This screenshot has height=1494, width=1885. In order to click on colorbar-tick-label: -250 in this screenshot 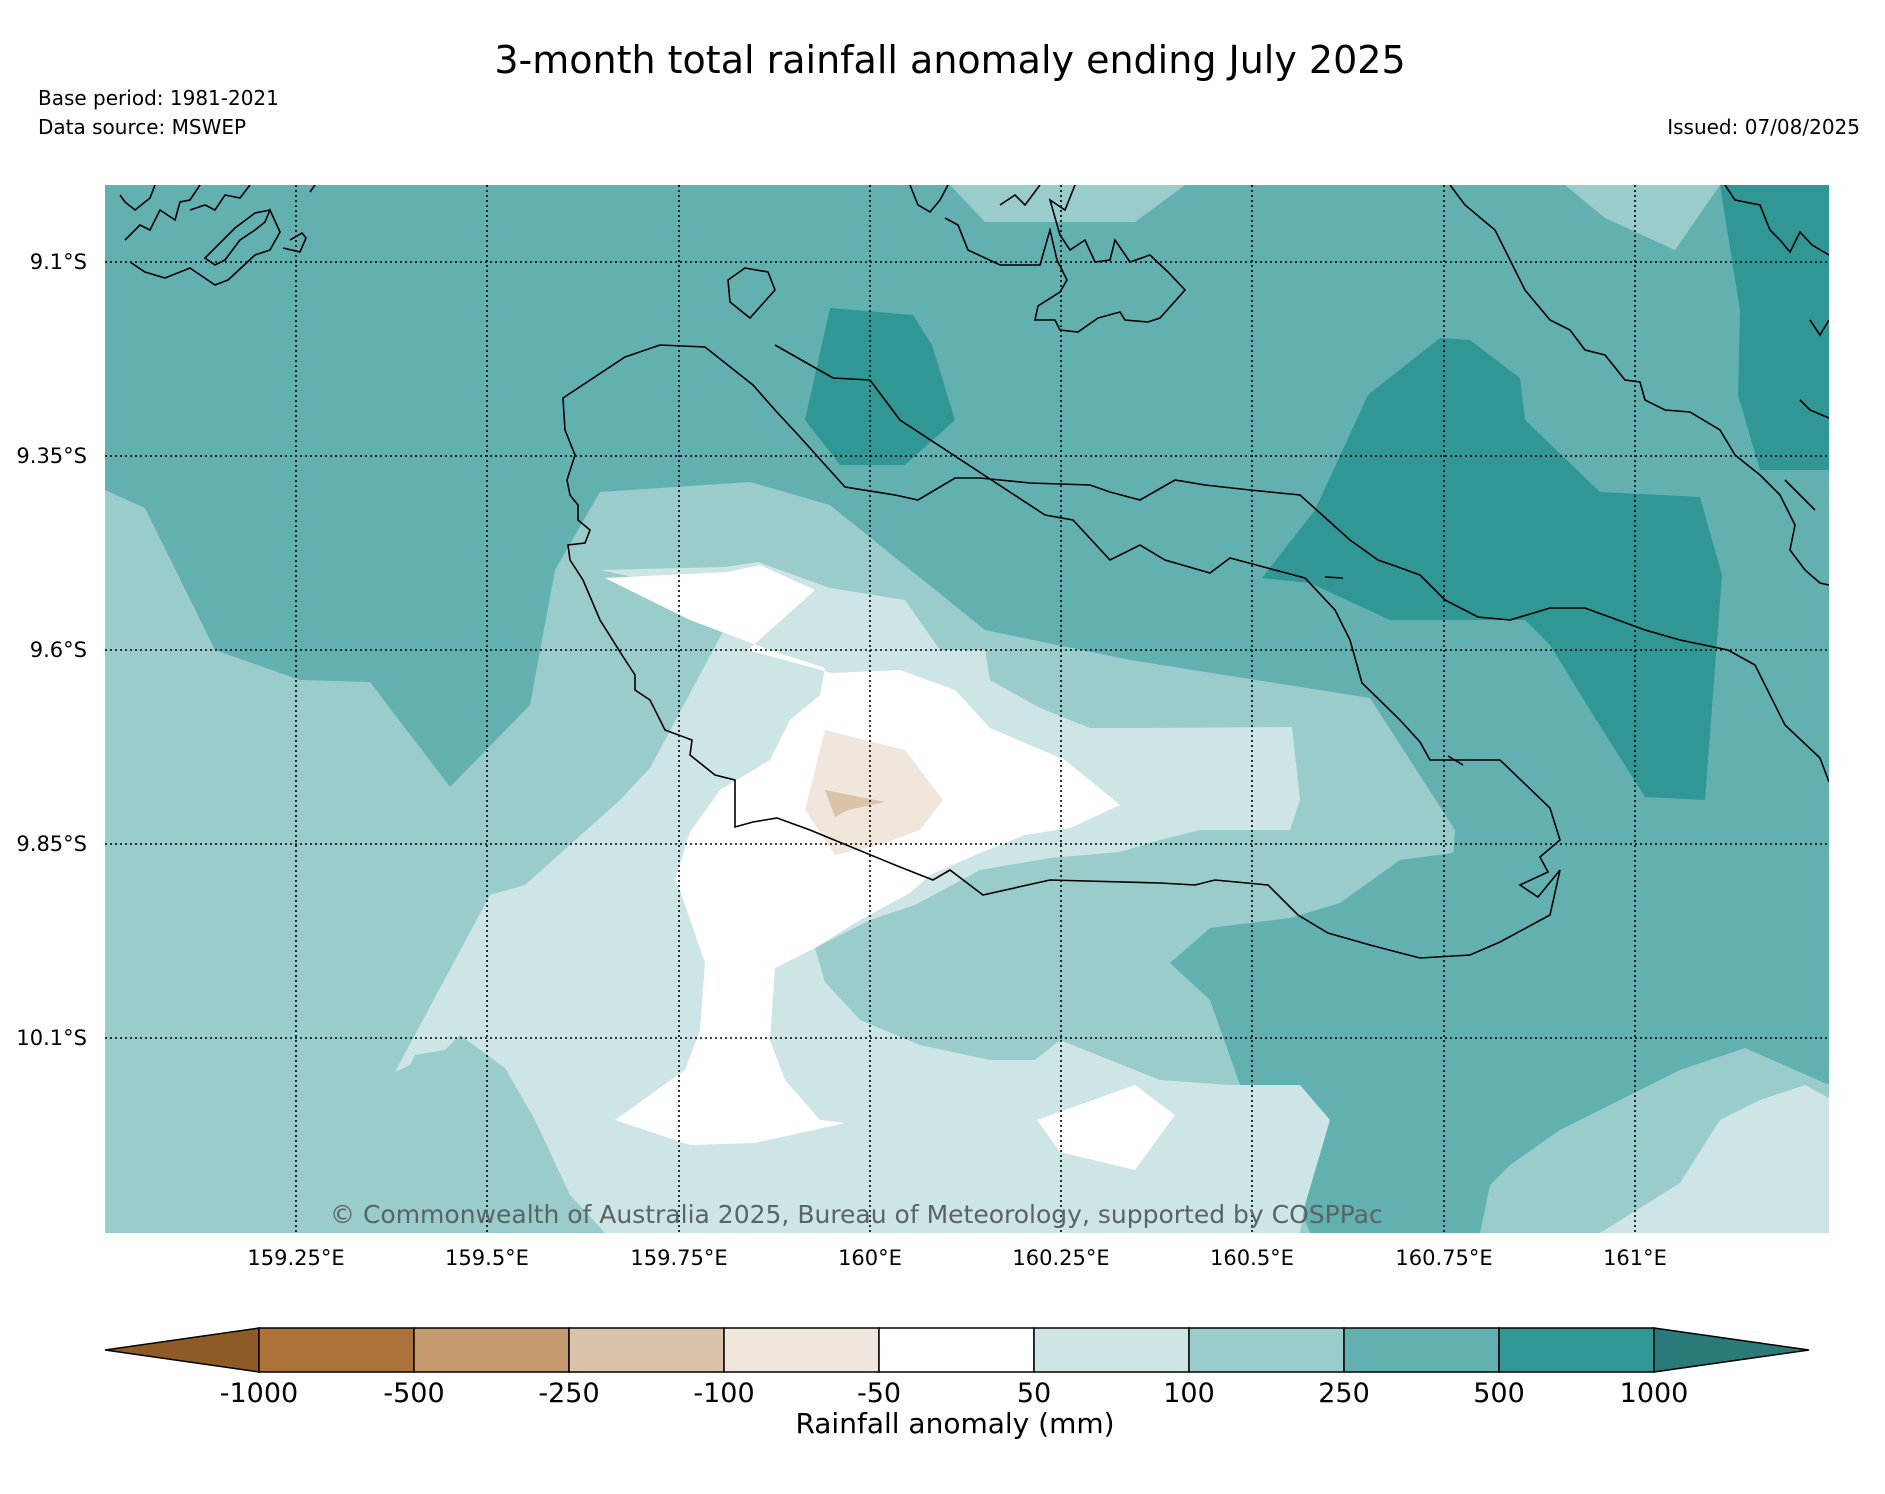, I will do `click(569, 1393)`.